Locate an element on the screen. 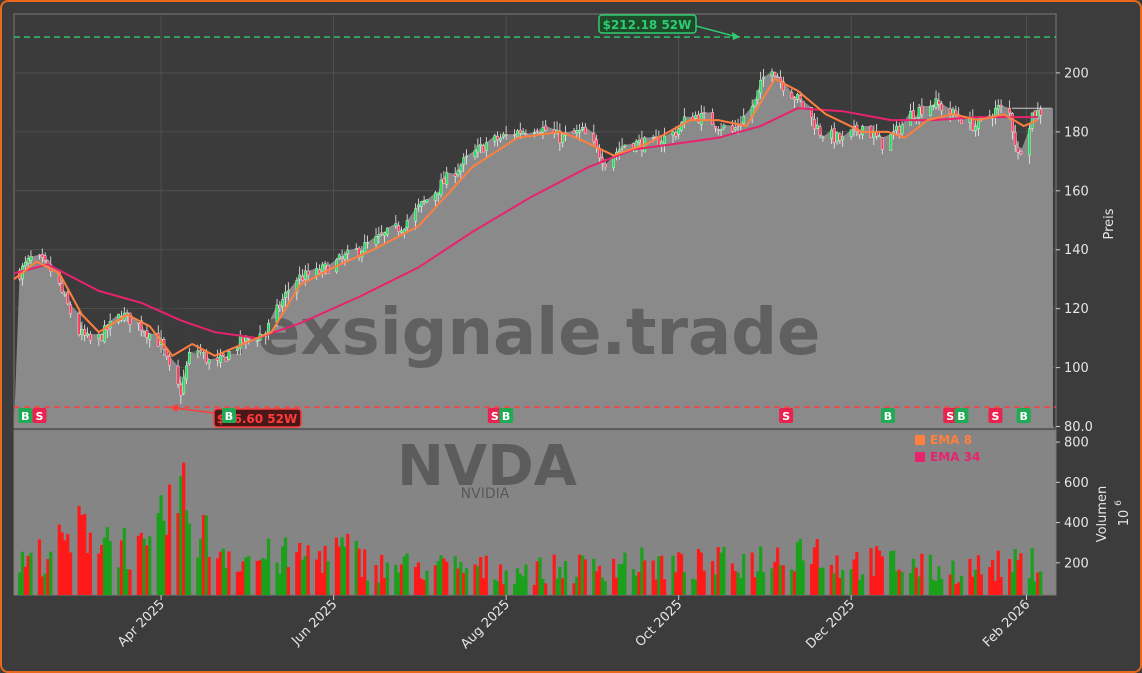 This screenshot has height=673, width=1142. price-tick-label: 200 is located at coordinates (1076, 73).